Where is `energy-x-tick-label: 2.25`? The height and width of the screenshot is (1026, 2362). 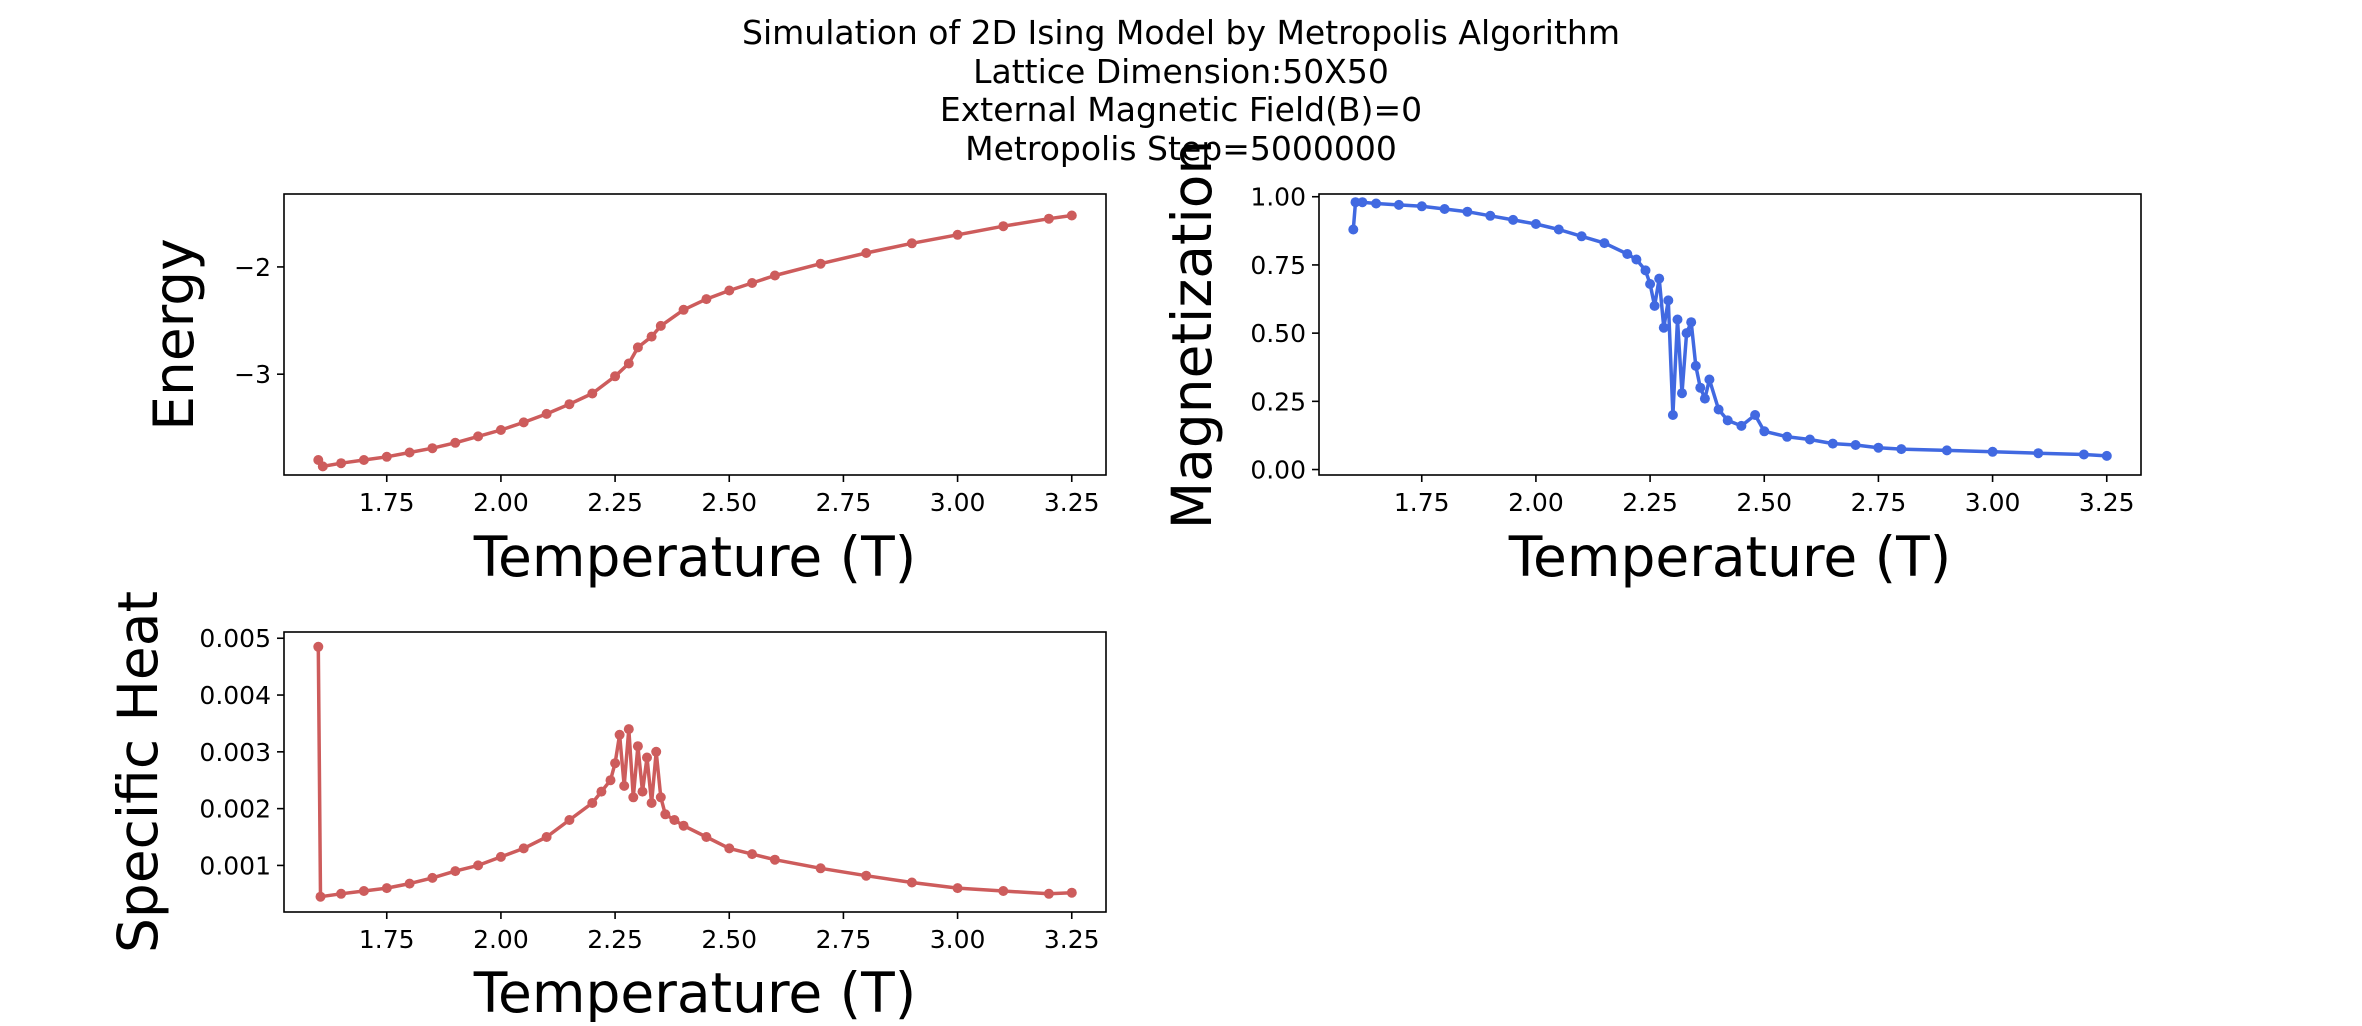 energy-x-tick-label: 2.25 is located at coordinates (615, 502).